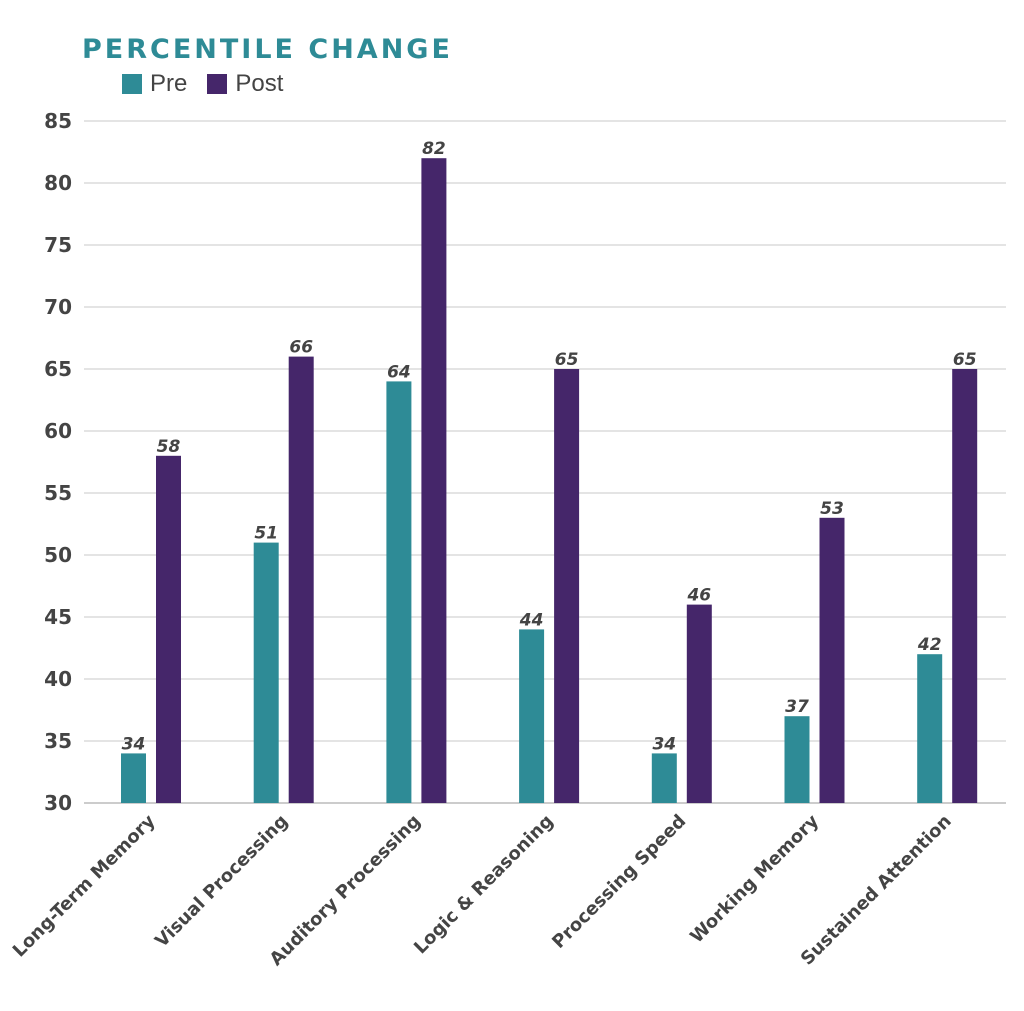 The image size is (1024, 1011). I want to click on legend-item-pre: Pre, so click(154, 84).